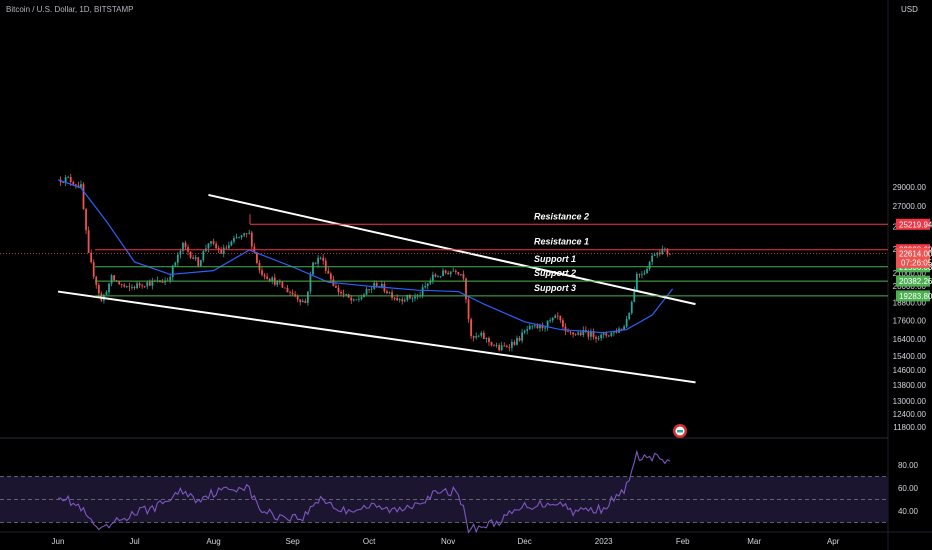 This screenshot has width=932, height=550. What do you see at coordinates (491, 244) in the screenshot?
I see `level-resistance-2: Resistance 1` at bounding box center [491, 244].